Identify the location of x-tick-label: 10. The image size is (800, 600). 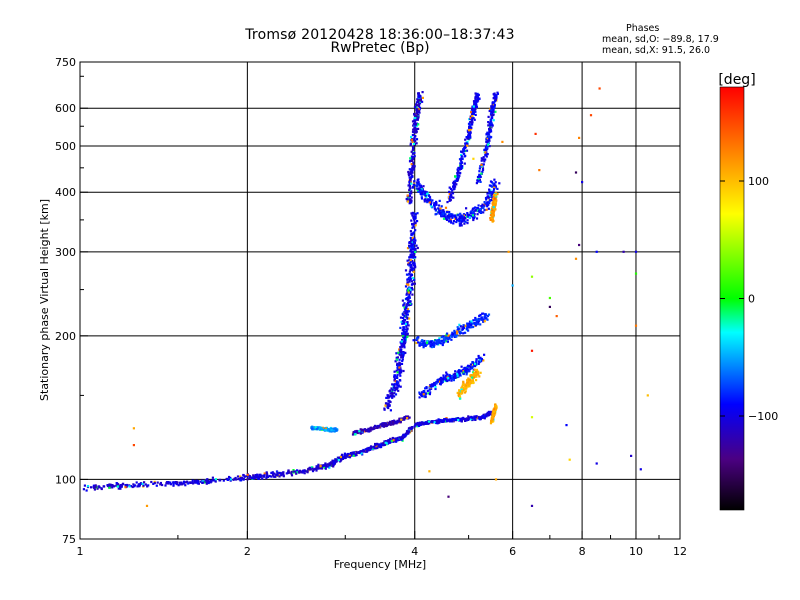
(636, 551).